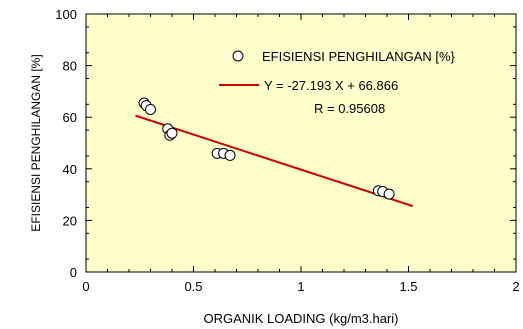  What do you see at coordinates (73, 272) in the screenshot?
I see `y-tick-label: 0` at bounding box center [73, 272].